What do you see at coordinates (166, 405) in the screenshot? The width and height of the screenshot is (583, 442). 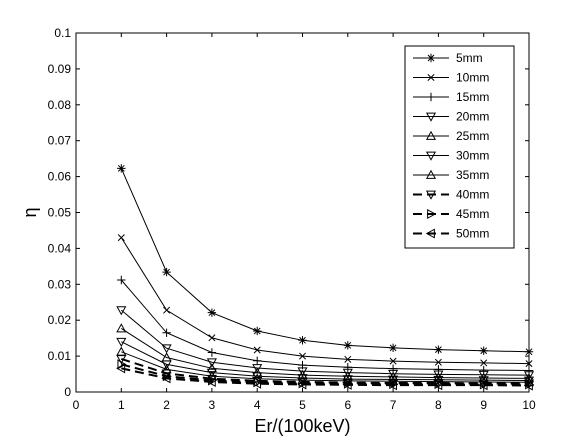 I see `x-tick-label: 2` at bounding box center [166, 405].